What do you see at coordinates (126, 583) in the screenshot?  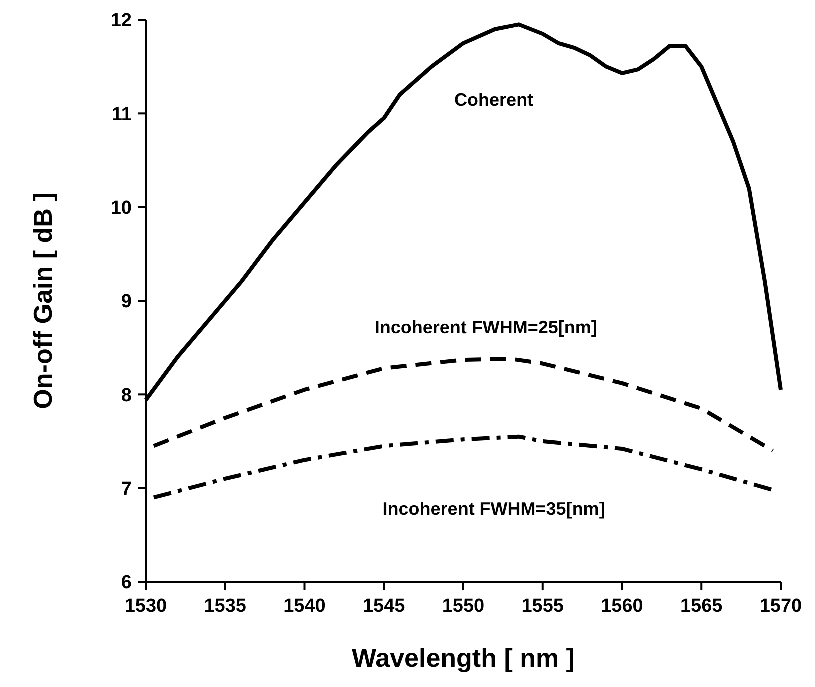 I see `y-tick-label: 6` at bounding box center [126, 583].